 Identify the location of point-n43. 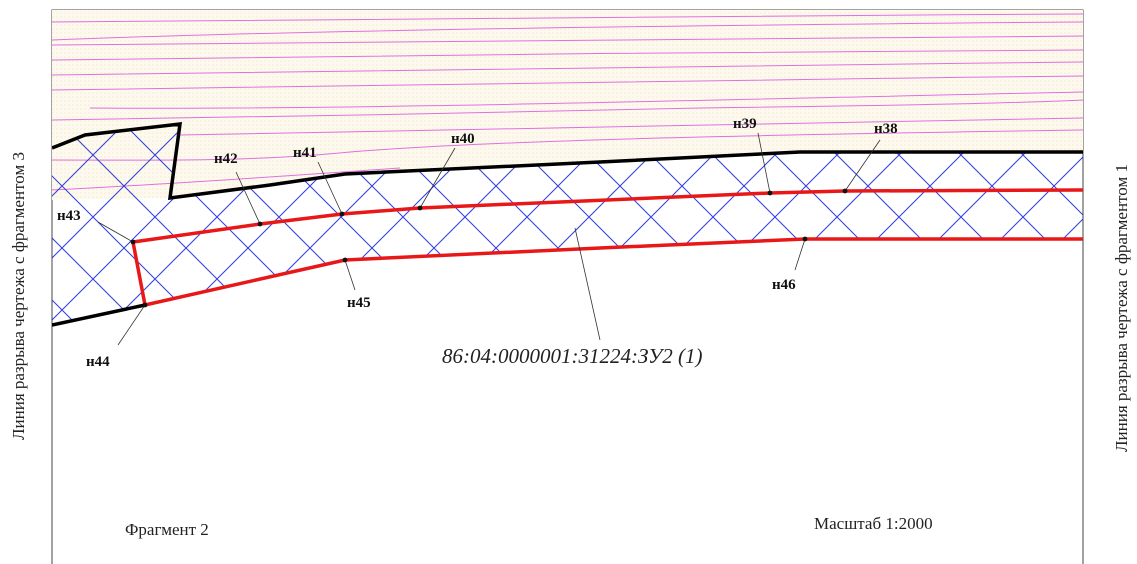
(133, 242).